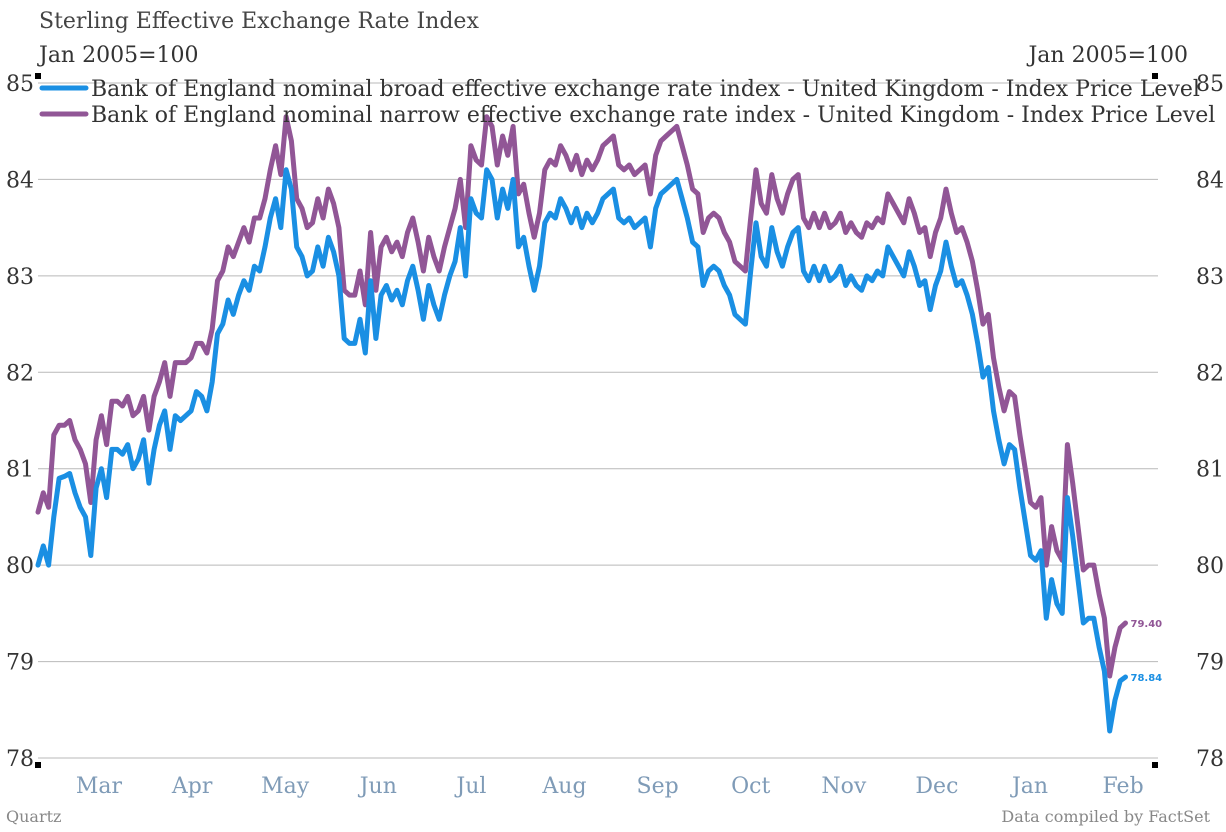  What do you see at coordinates (1029, 786) in the screenshot?
I see `x-tick-jan: Jan` at bounding box center [1029, 786].